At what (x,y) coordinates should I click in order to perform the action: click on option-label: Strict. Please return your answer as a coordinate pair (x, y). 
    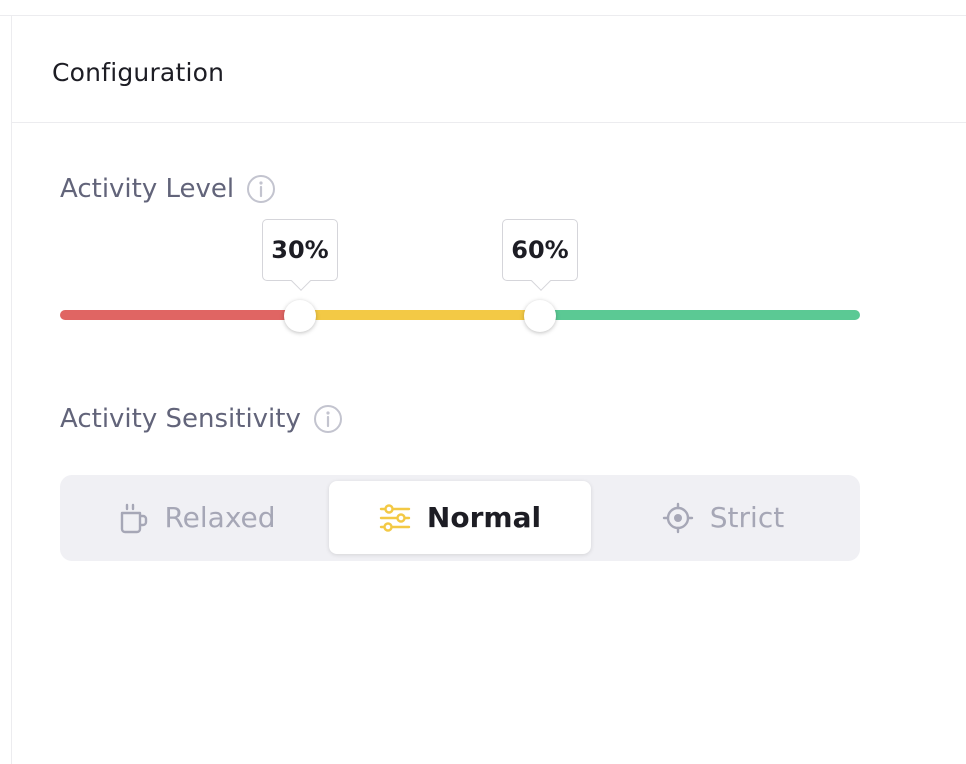
    Looking at the image, I should click on (747, 517).